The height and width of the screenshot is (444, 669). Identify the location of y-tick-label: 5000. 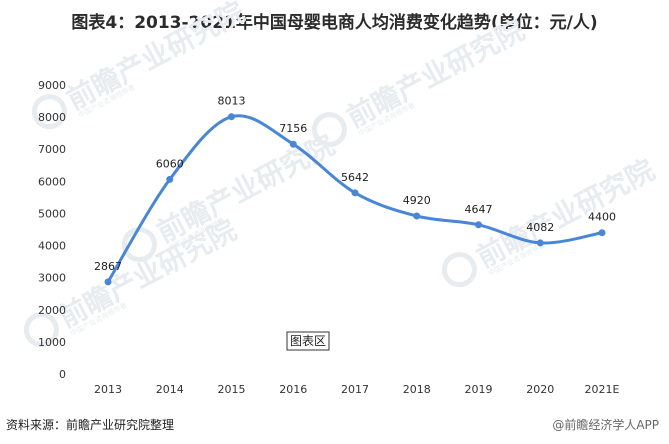
(52, 213).